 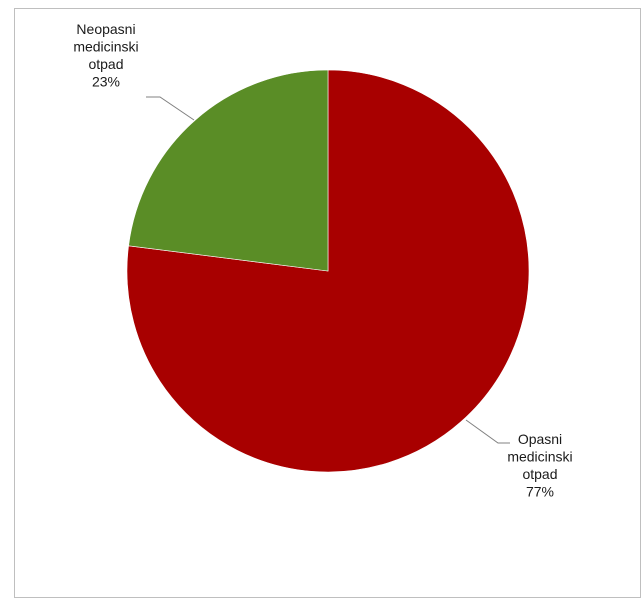 What do you see at coordinates (487, 431) in the screenshot?
I see `leader-line-opasni` at bounding box center [487, 431].